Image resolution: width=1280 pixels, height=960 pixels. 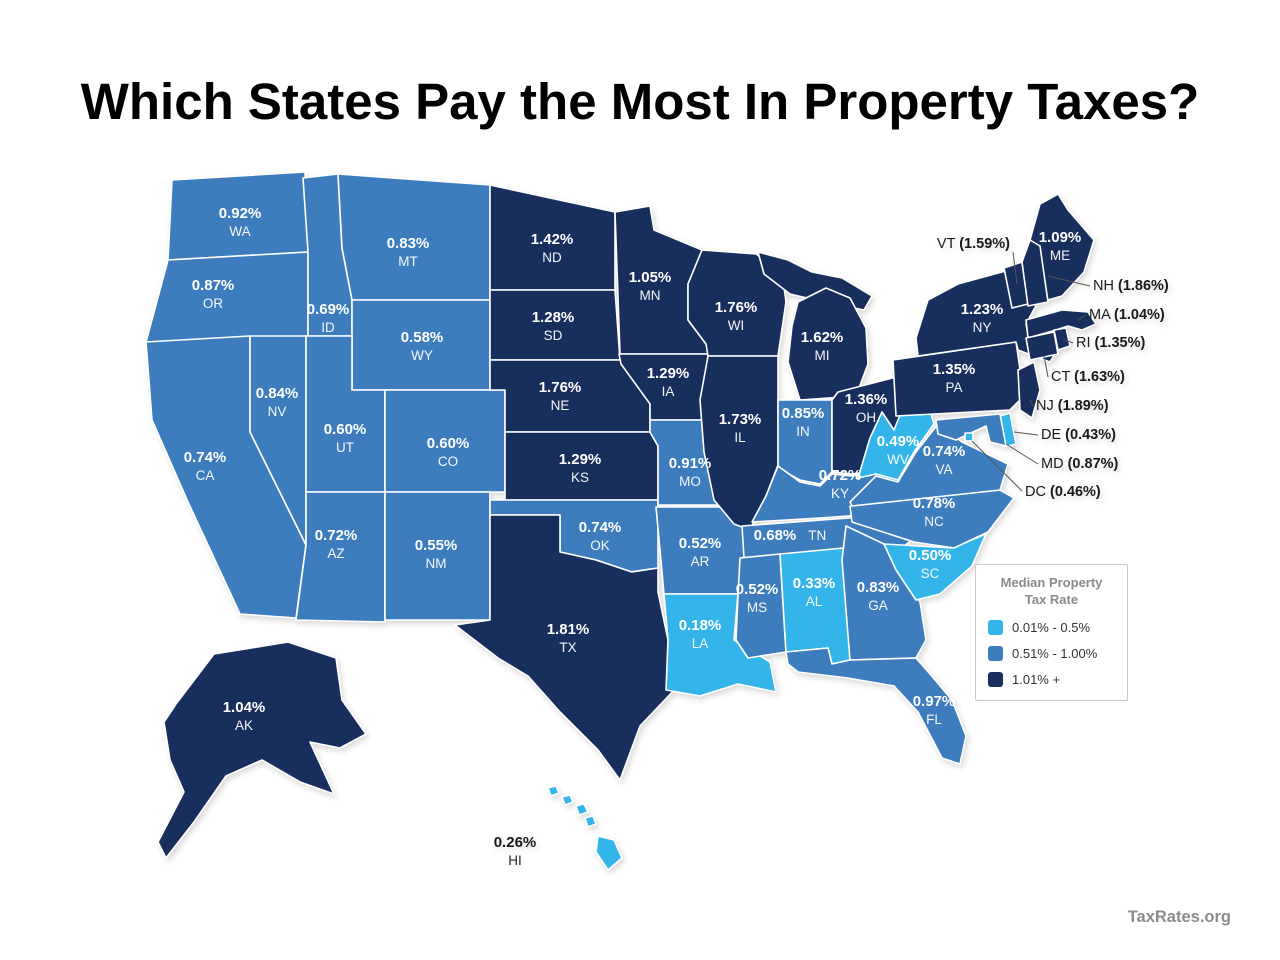 What do you see at coordinates (277, 411) in the screenshot?
I see `state-abbr-NV: NV` at bounding box center [277, 411].